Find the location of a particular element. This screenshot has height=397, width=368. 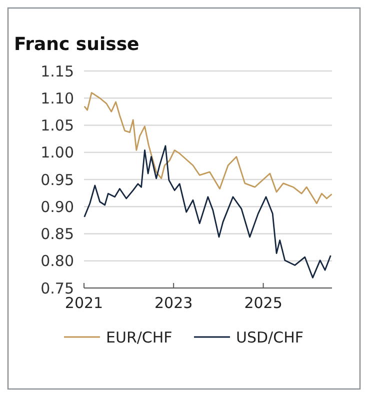

x-tick-label: 2025 is located at coordinates (263, 303).